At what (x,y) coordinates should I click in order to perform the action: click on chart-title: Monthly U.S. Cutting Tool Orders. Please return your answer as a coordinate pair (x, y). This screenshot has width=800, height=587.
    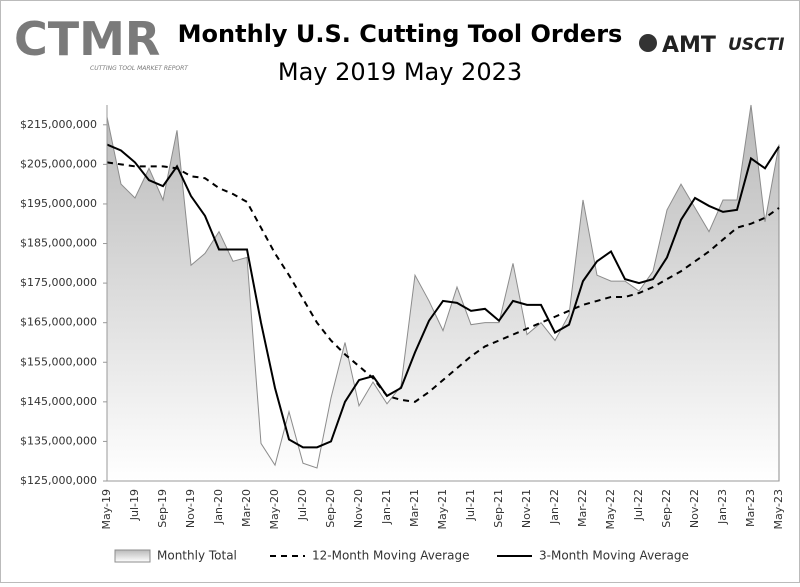
    Looking at the image, I should click on (400, 34).